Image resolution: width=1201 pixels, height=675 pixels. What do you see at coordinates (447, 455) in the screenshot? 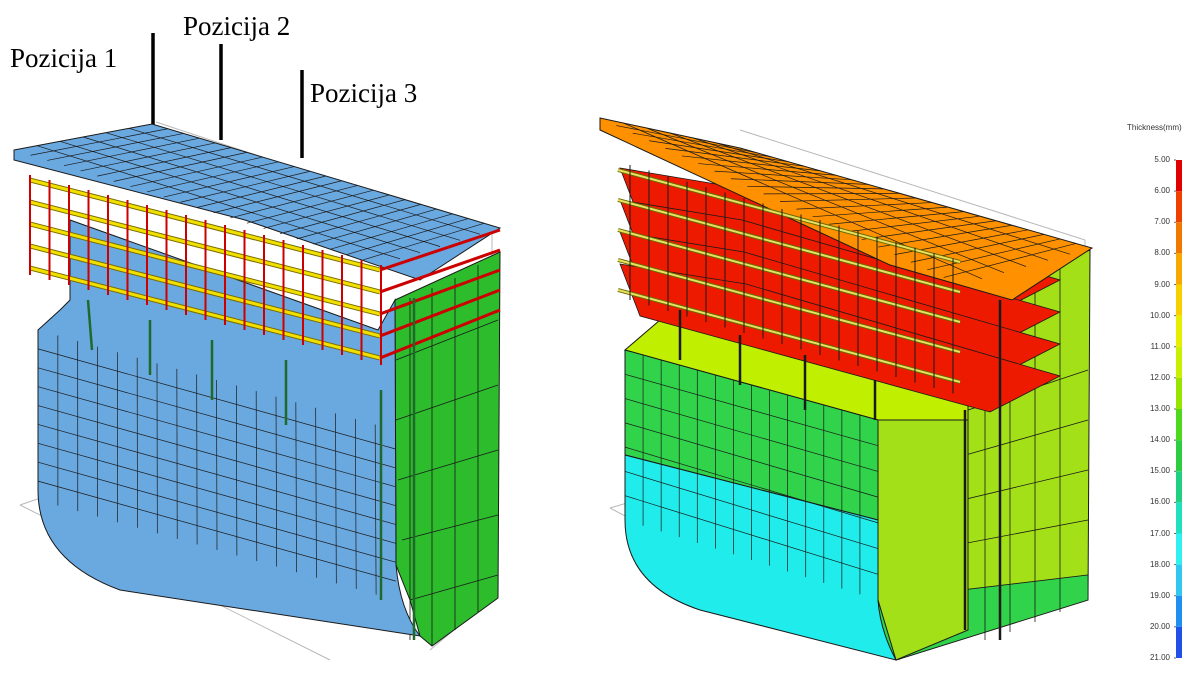
I see `uniform-side-wall-mesh` at bounding box center [447, 455].